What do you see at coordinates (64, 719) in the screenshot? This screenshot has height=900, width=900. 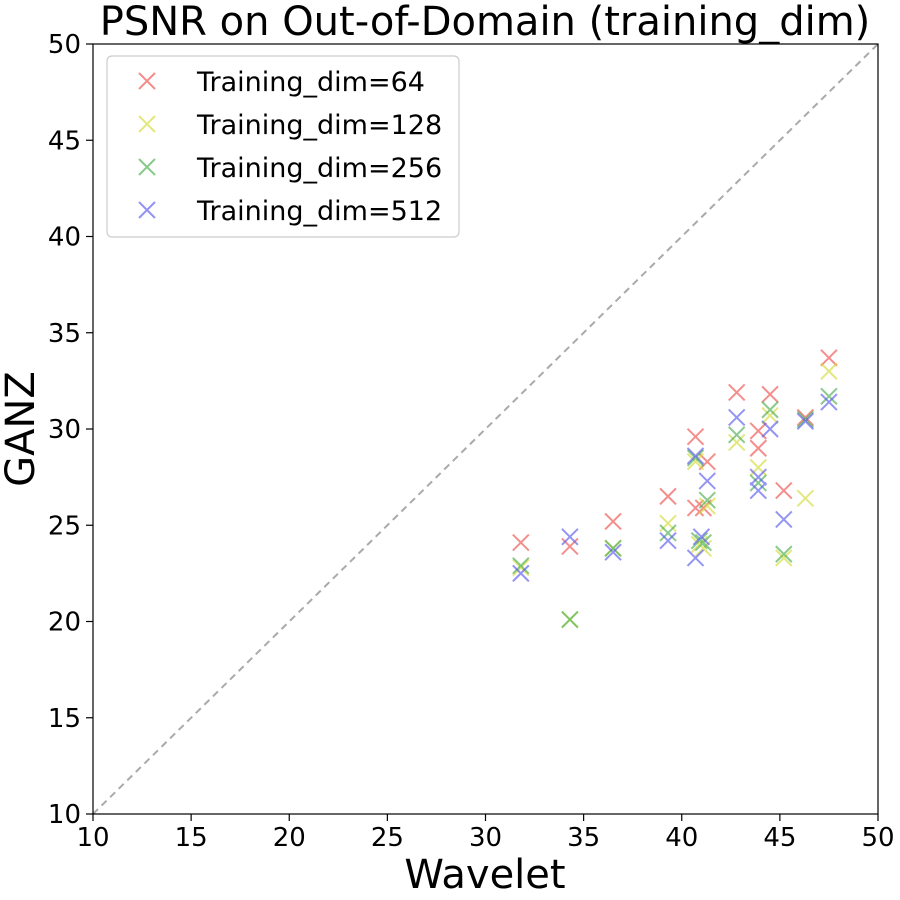 I see `y-tick-label: 15` at bounding box center [64, 719].